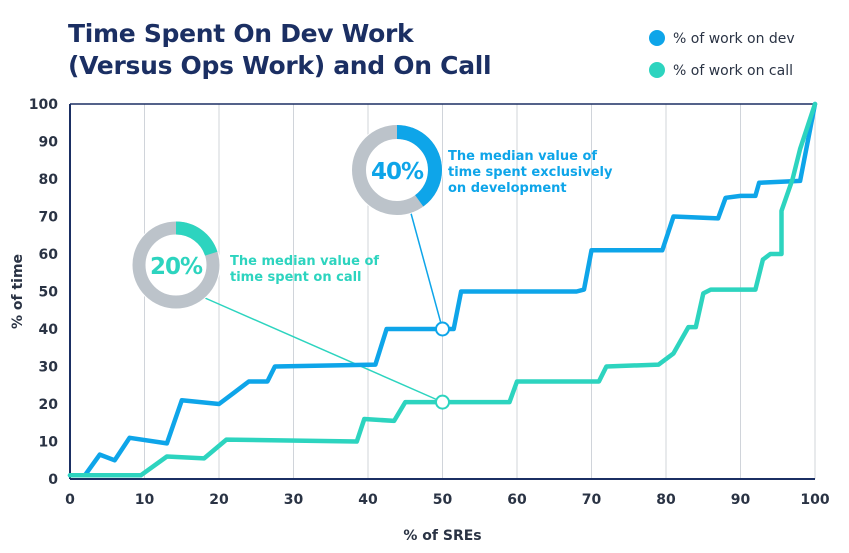 The image size is (849, 553). Describe the element at coordinates (49, 293) in the screenshot. I see `y-tick-label-50: 50` at that location.